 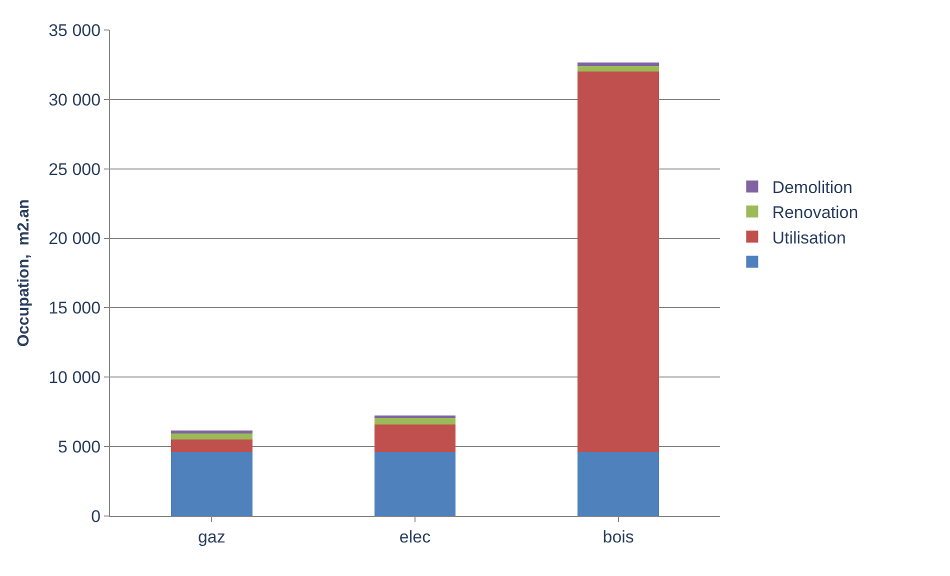 I want to click on x-tick-label: gaz, so click(x=212, y=536).